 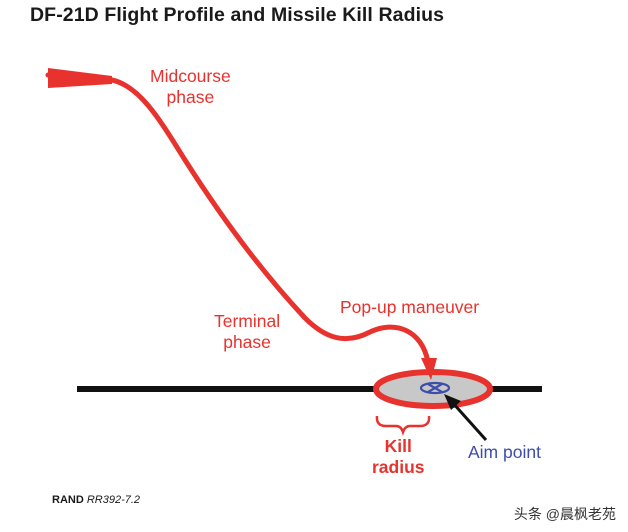 I want to click on kill-radius-bracket, so click(x=403, y=425).